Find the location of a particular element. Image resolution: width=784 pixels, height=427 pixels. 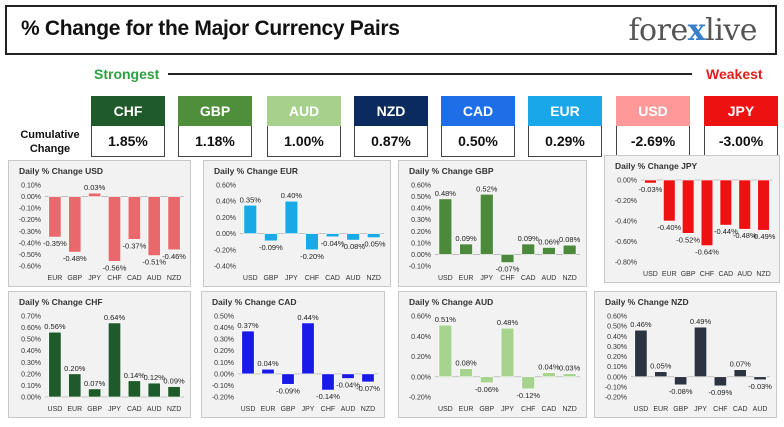

cumulative-change-value: 1.00% is located at coordinates (304, 141).